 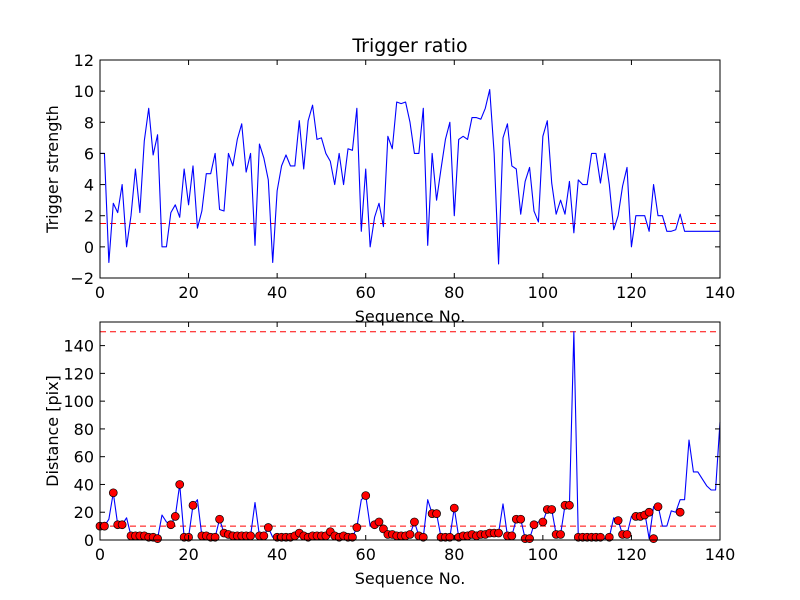 What do you see at coordinates (82, 278) in the screenshot?
I see `y-tick-label: −2` at bounding box center [82, 278].